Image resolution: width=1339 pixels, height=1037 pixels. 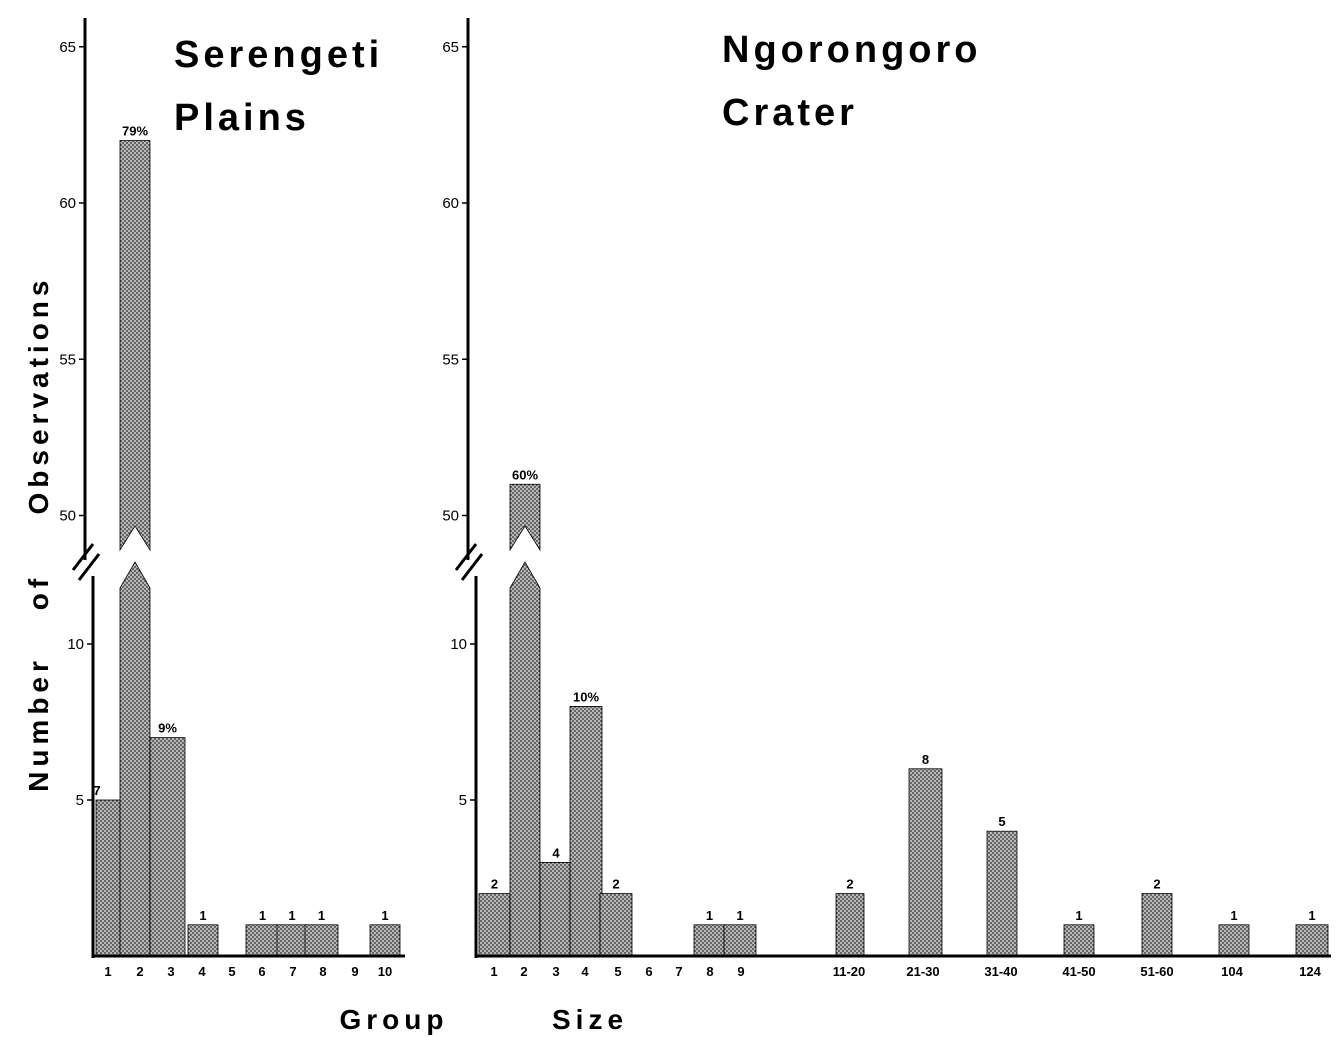 What do you see at coordinates (202, 971) in the screenshot?
I see `serengeti-x-tick-label: 4` at bounding box center [202, 971].